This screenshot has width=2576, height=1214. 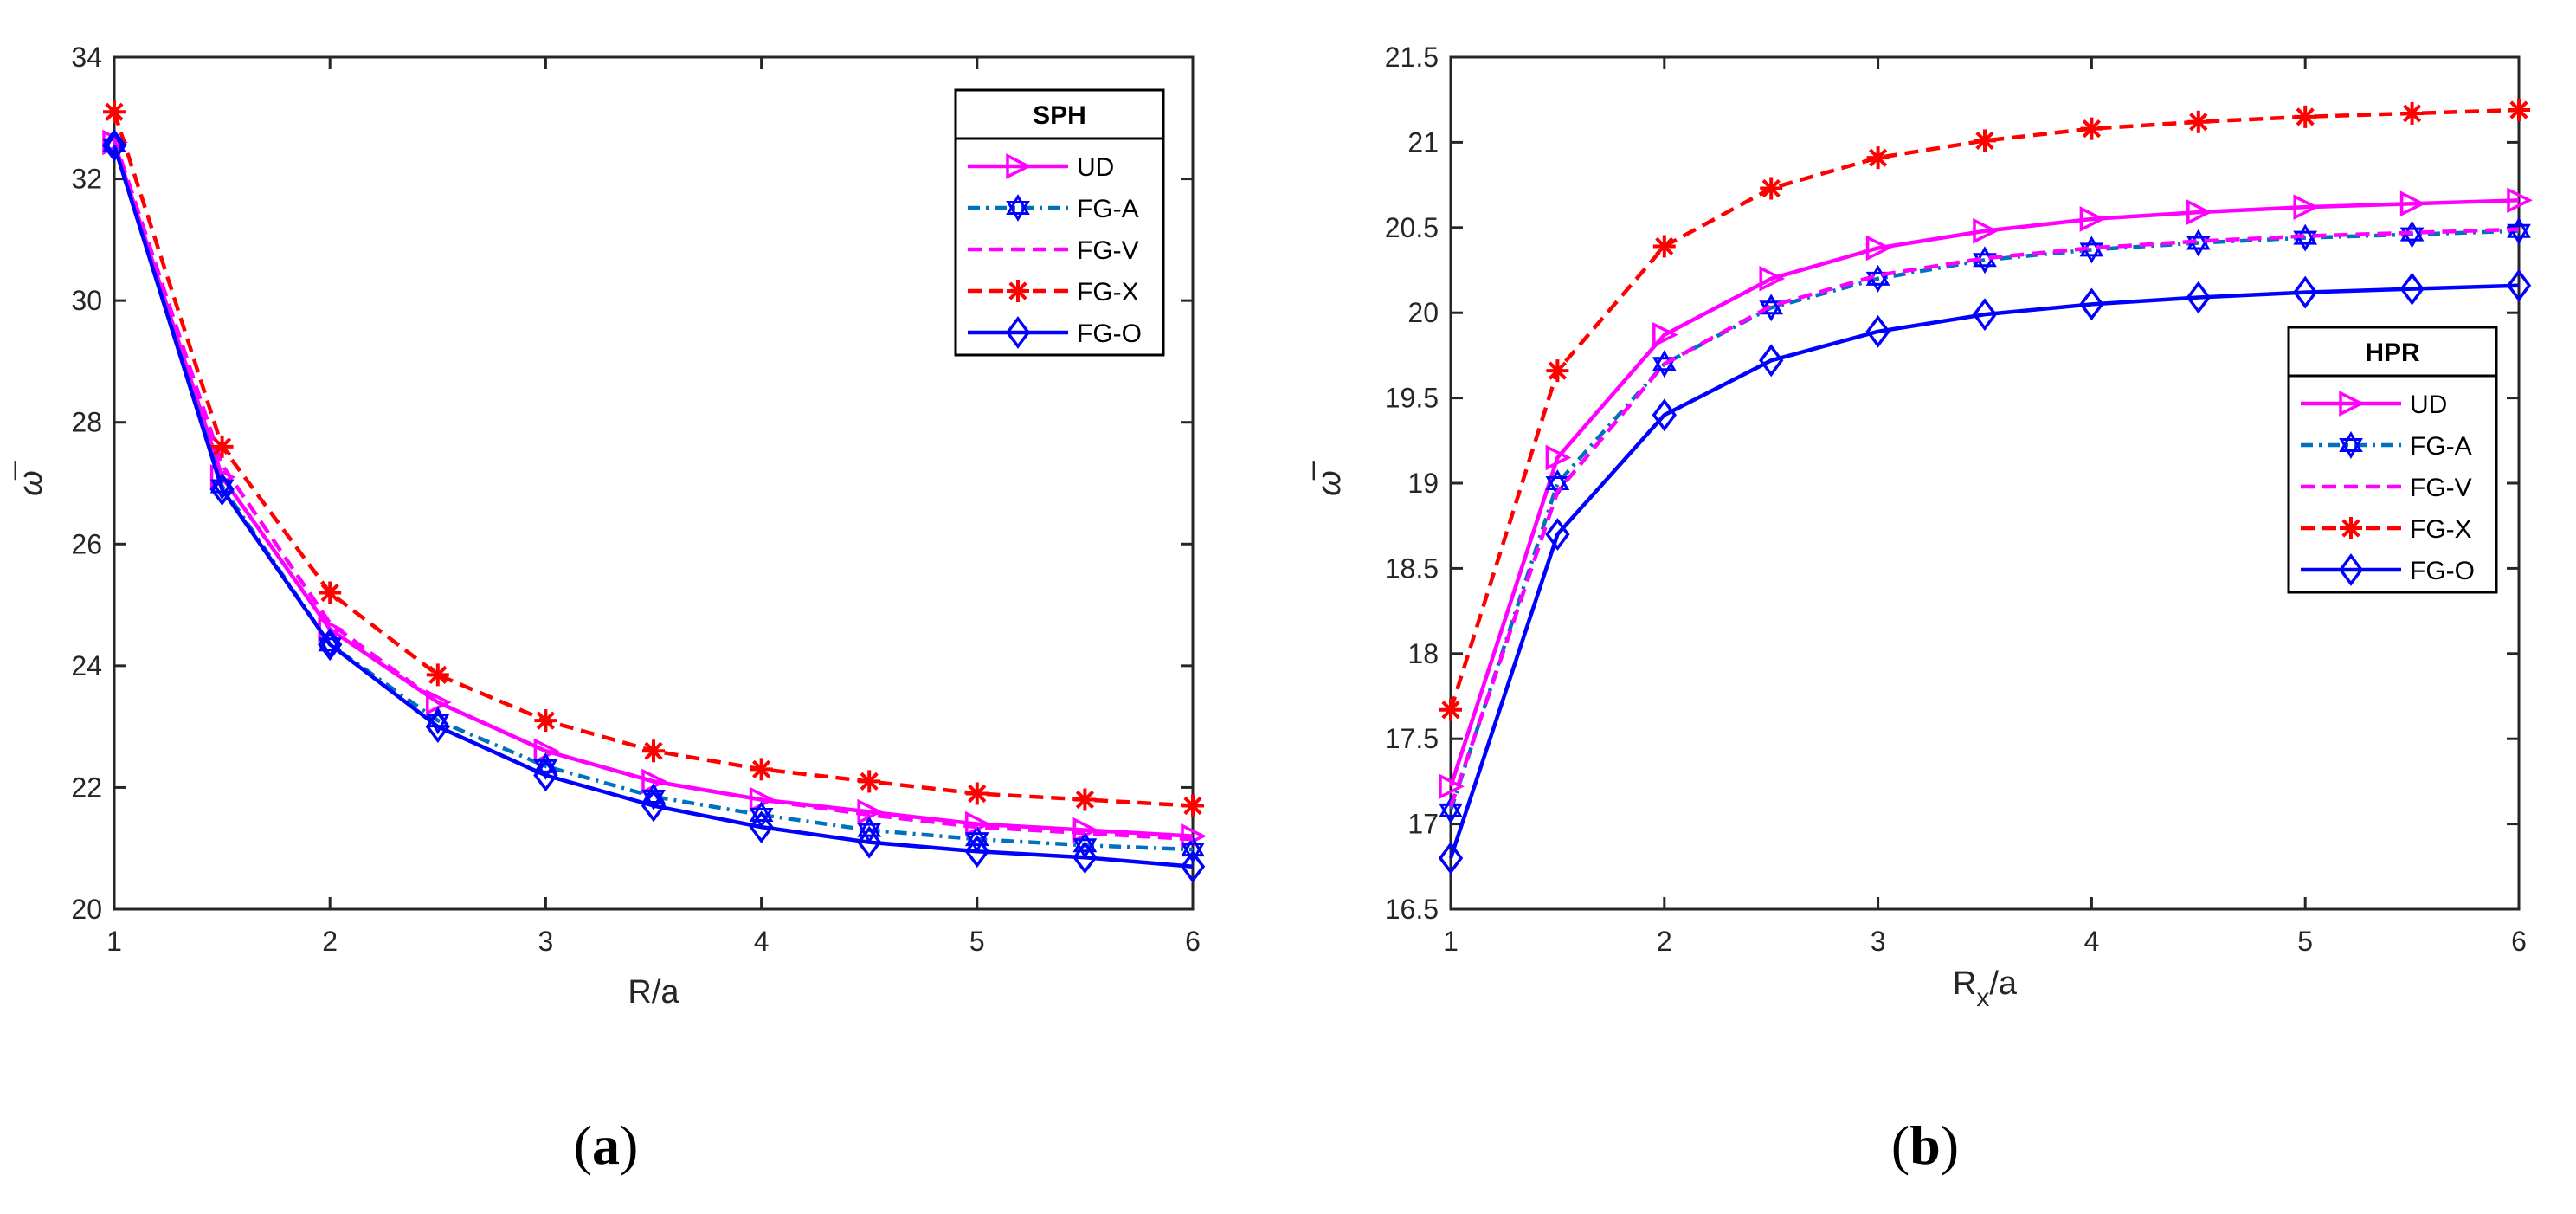 I want to click on point-b-fg-a-5-shape-down, so click(x=1985, y=263).